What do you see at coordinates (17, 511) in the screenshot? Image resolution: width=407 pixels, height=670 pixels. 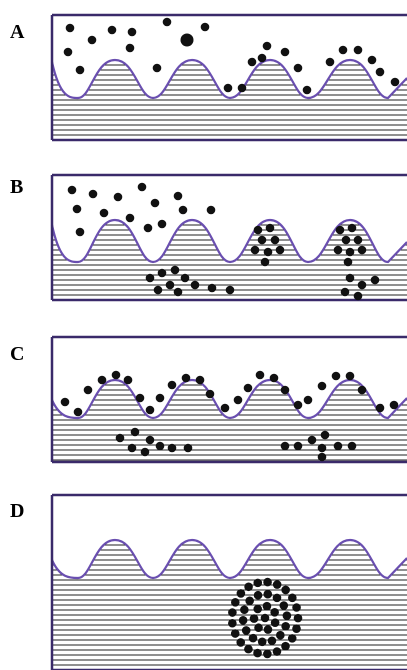 I see `panel-label: D` at bounding box center [17, 511].